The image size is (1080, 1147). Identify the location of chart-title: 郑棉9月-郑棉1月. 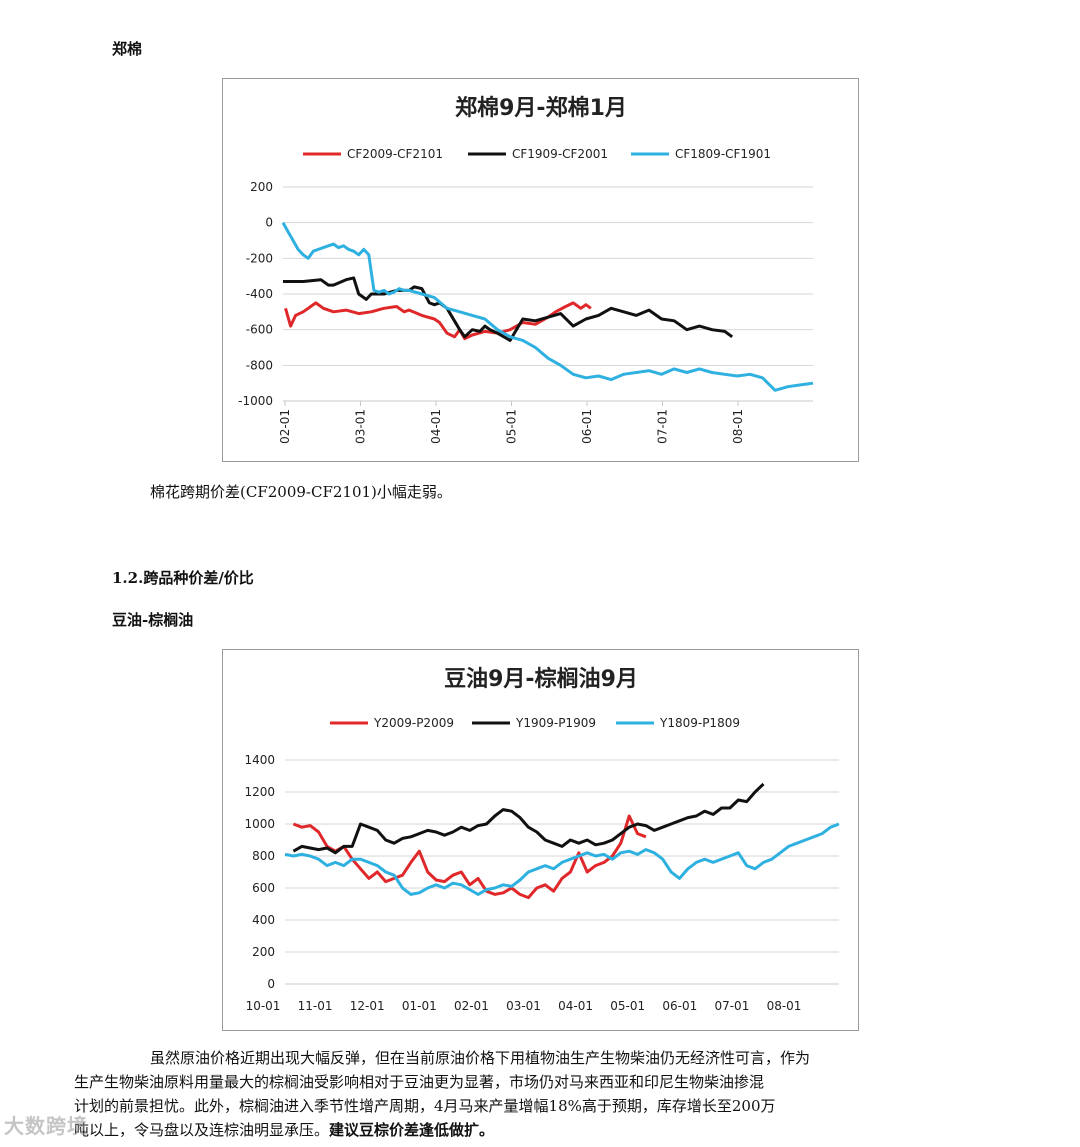
(541, 108).